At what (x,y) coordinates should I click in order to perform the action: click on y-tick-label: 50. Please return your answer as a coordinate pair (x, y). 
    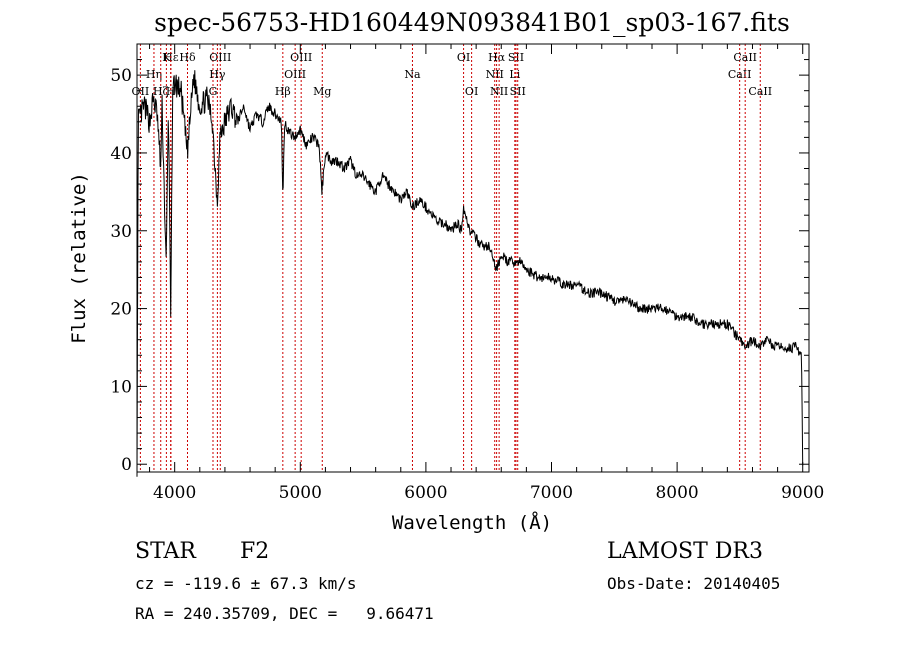
    Looking at the image, I should click on (121, 76).